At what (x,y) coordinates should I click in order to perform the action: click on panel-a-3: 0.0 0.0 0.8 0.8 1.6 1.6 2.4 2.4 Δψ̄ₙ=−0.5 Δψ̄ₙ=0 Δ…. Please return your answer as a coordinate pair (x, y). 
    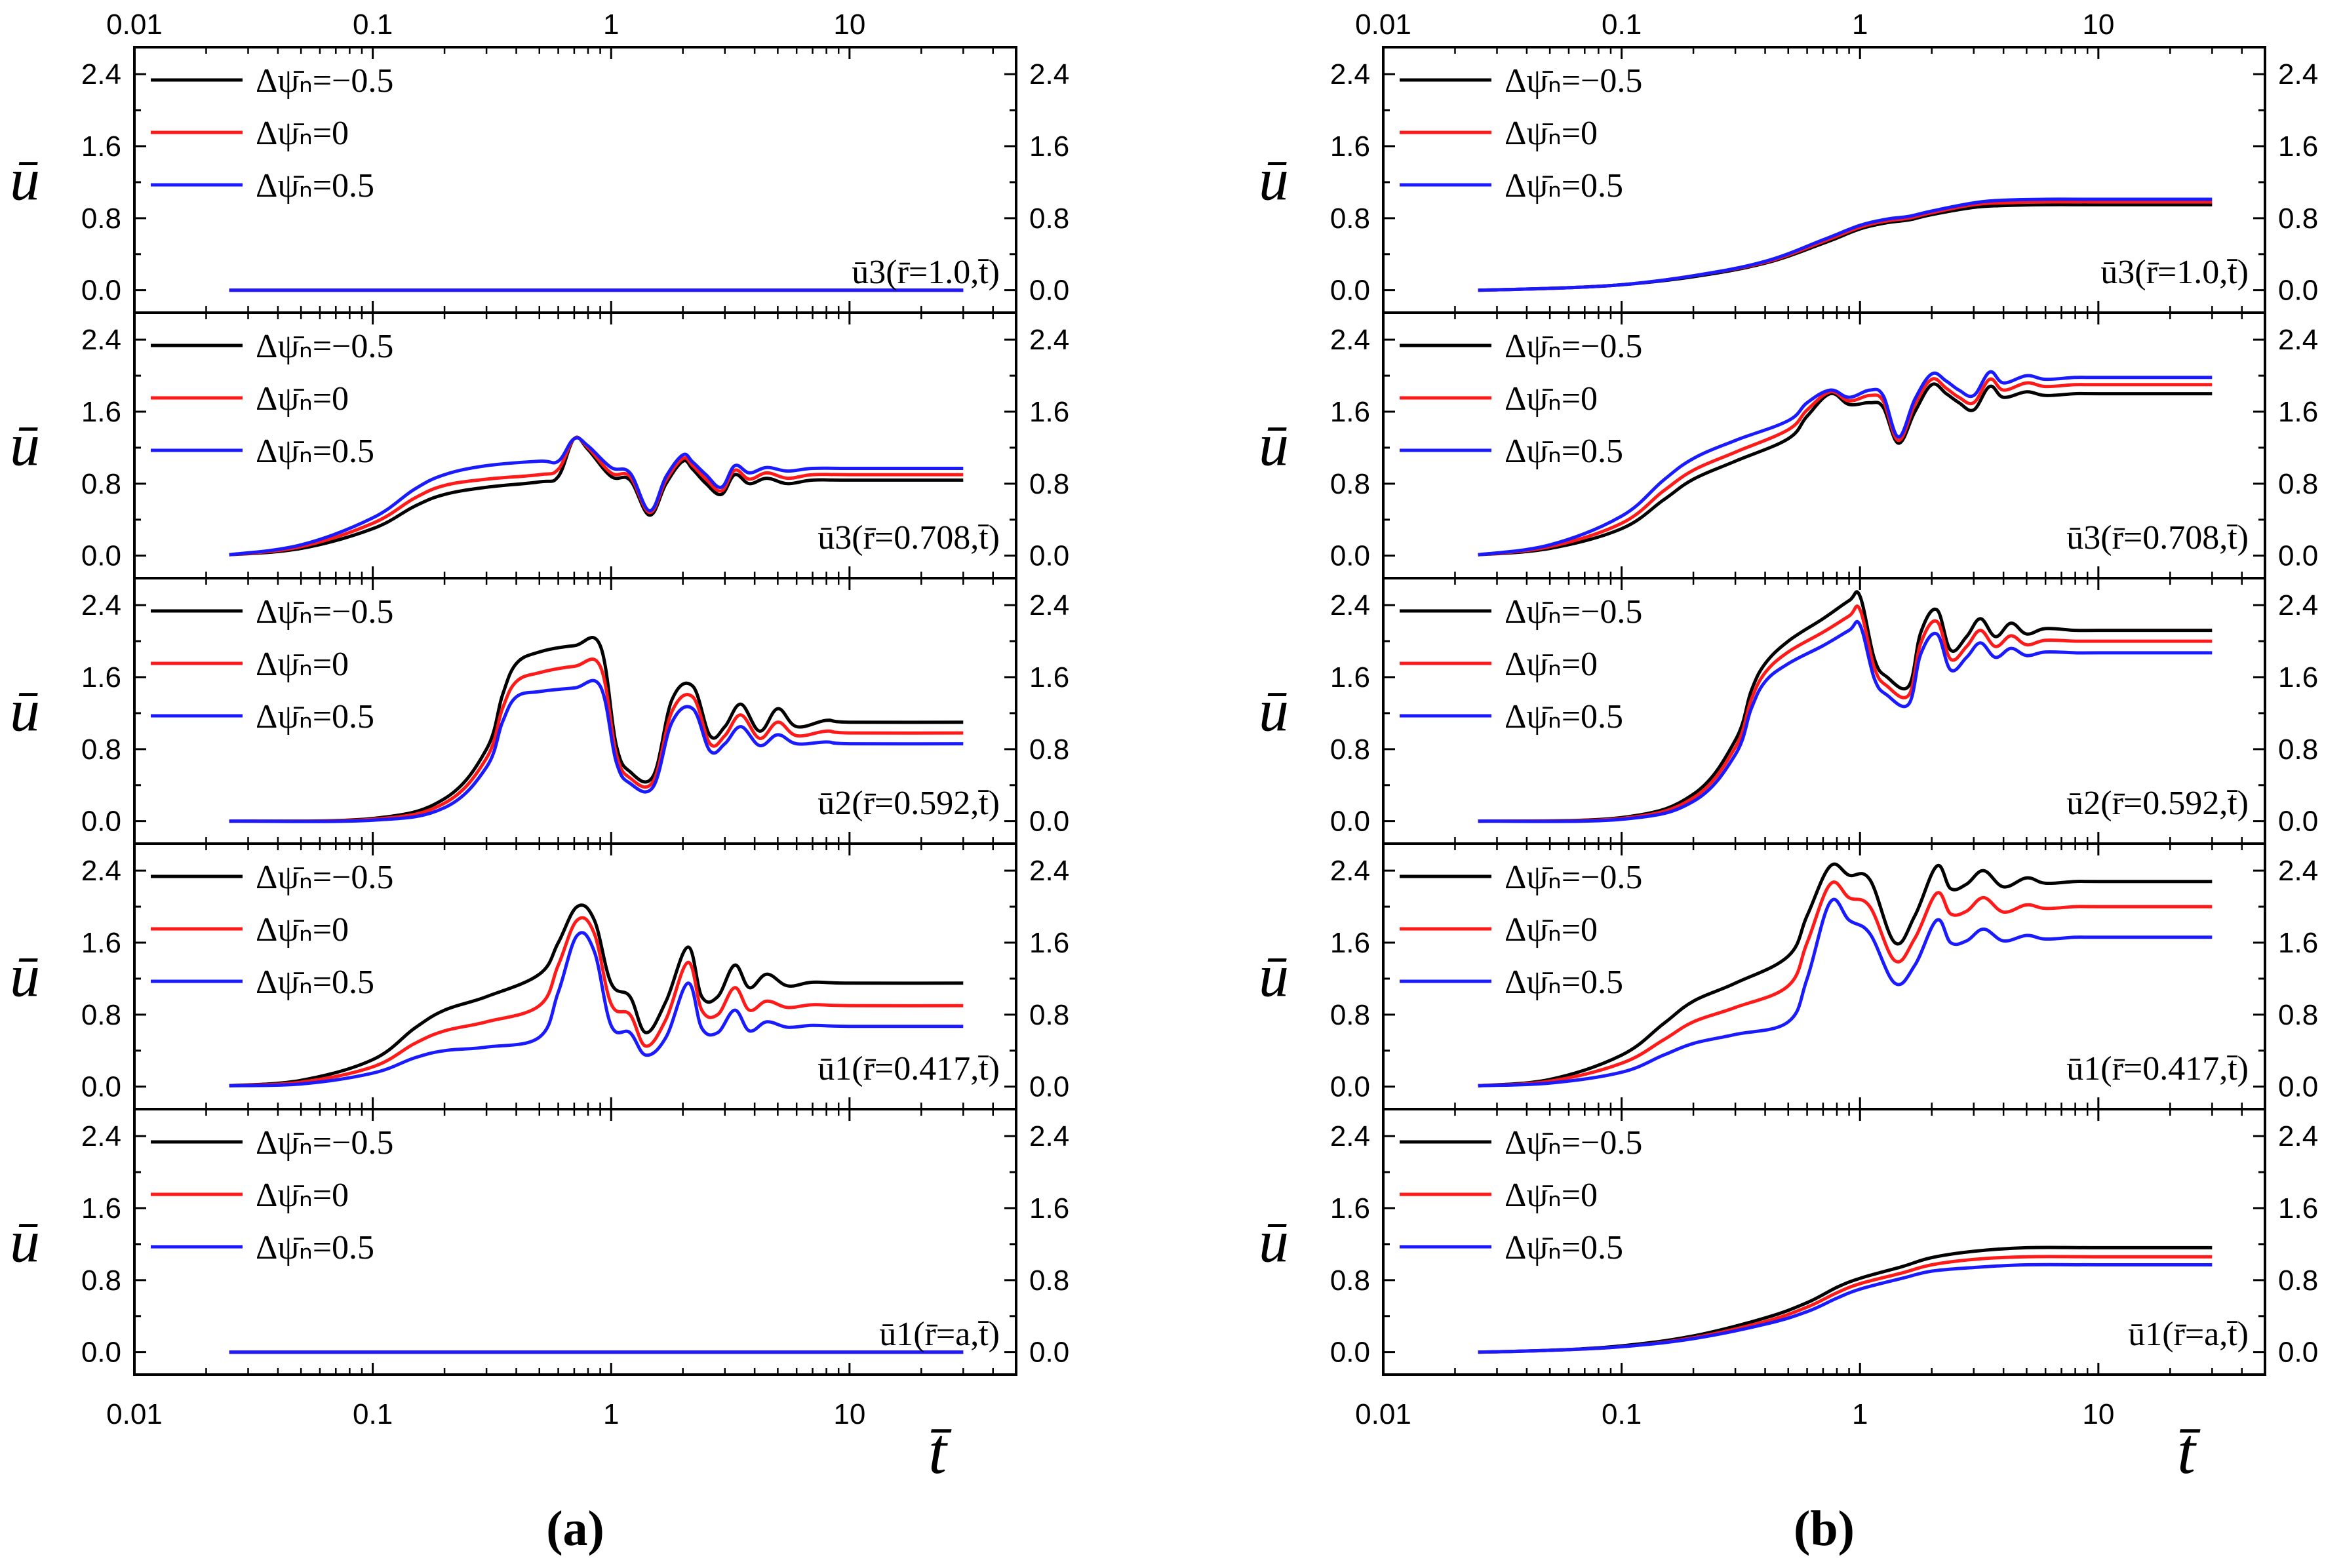
    Looking at the image, I should click on (539, 711).